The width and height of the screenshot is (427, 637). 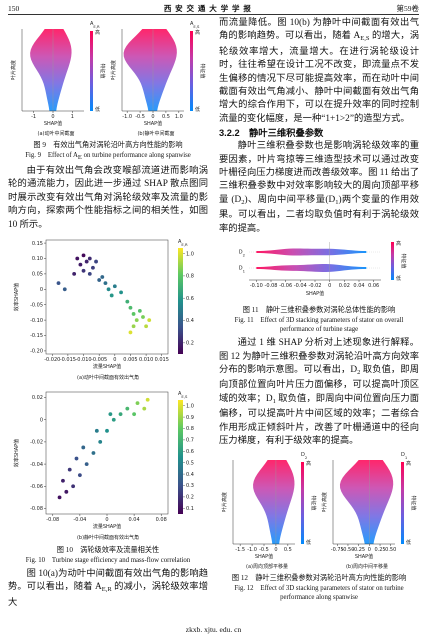 I want to click on volume: 第59卷, so click(x=408, y=8).